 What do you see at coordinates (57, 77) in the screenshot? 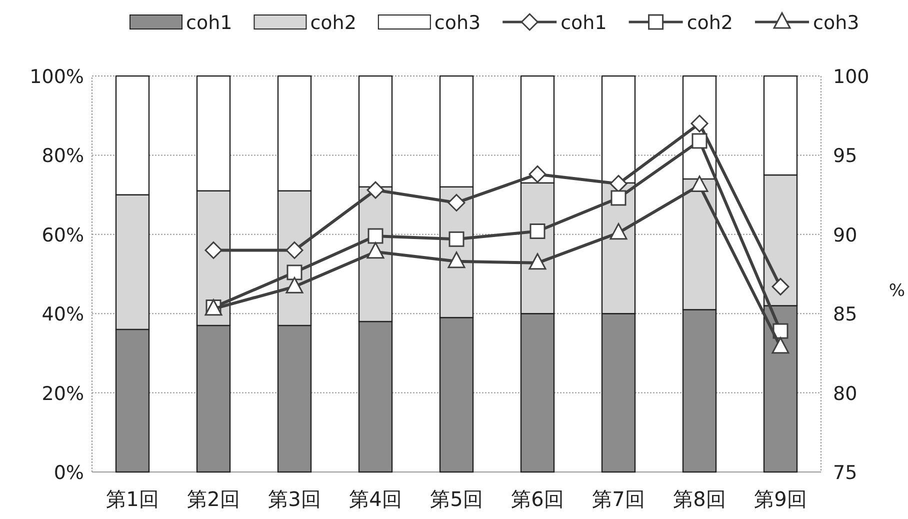
I see `y-tick-label: 100%` at bounding box center [57, 77].